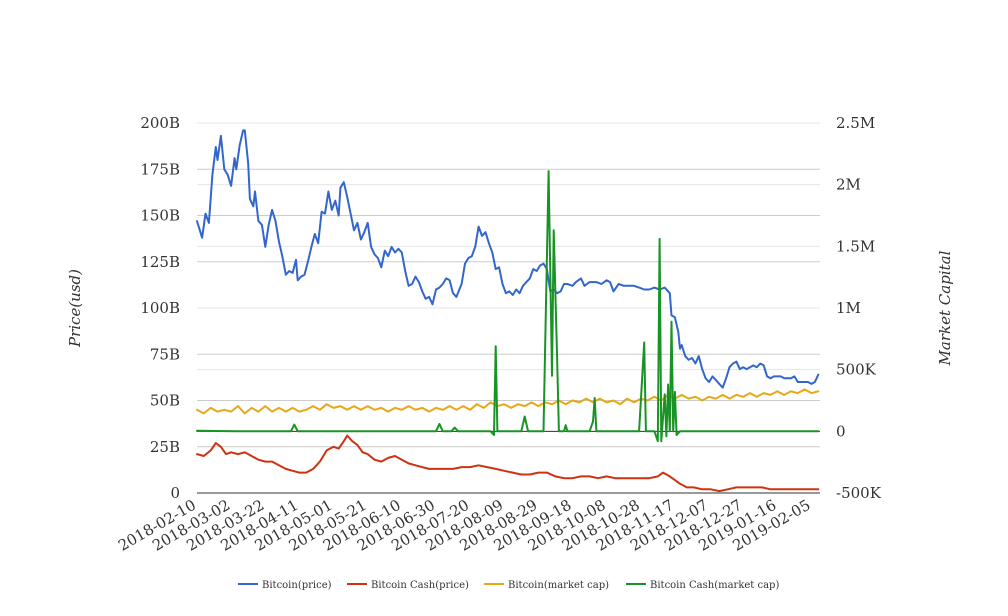 The width and height of the screenshot is (1008, 616). What do you see at coordinates (160, 123) in the screenshot?
I see `y-left-tick-label: 200B` at bounding box center [160, 123].